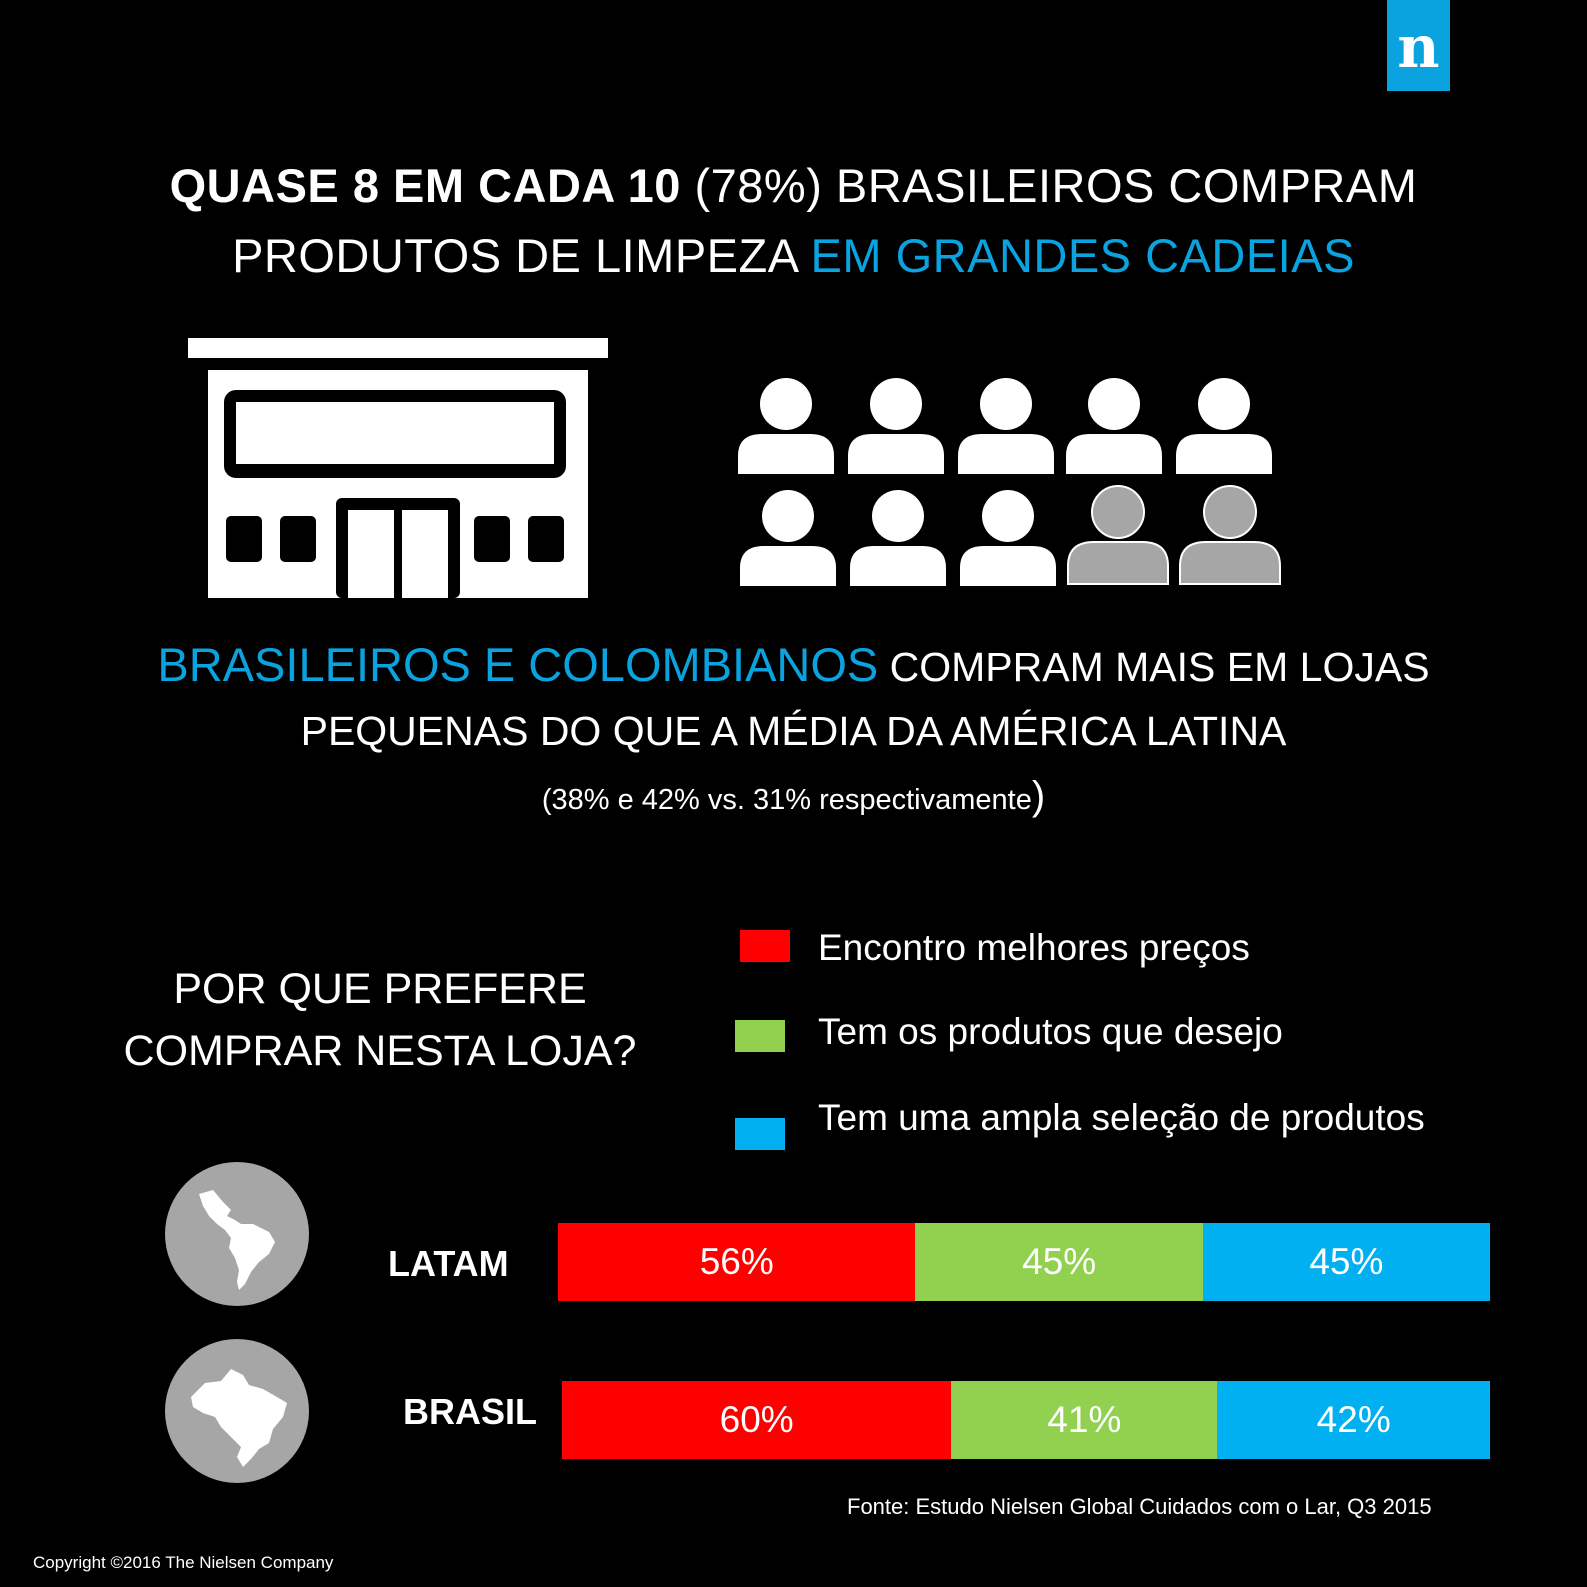 The image size is (1587, 1587). I want to click on subheadline-line-3-text: (38% e 42% vs. 31% respectivamente, so click(786, 800).